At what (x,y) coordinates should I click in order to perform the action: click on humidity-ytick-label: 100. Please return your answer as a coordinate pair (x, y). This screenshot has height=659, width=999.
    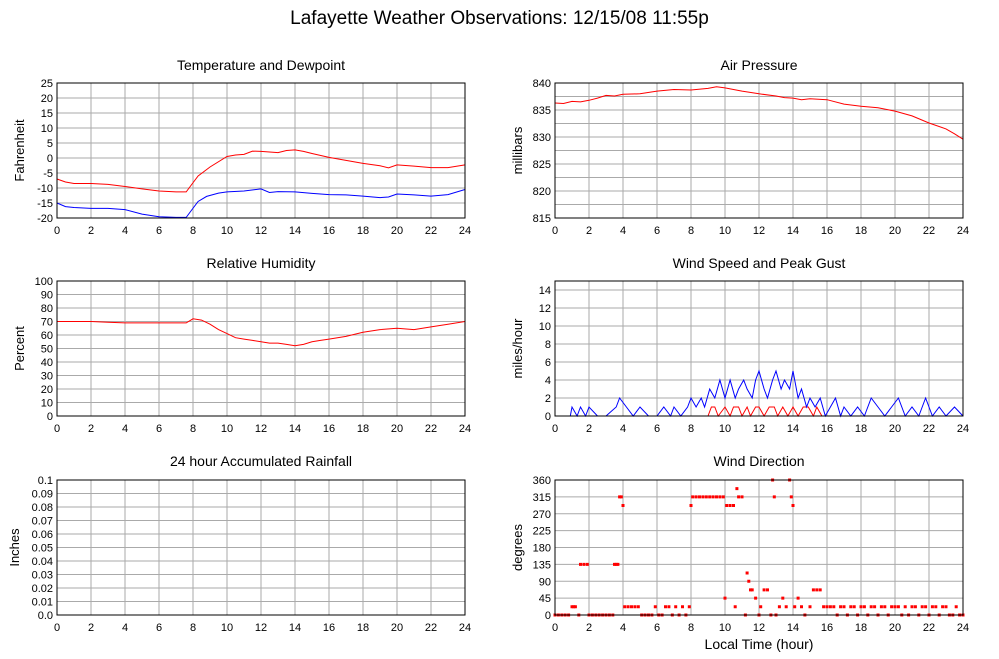
    Looking at the image, I should click on (44, 282).